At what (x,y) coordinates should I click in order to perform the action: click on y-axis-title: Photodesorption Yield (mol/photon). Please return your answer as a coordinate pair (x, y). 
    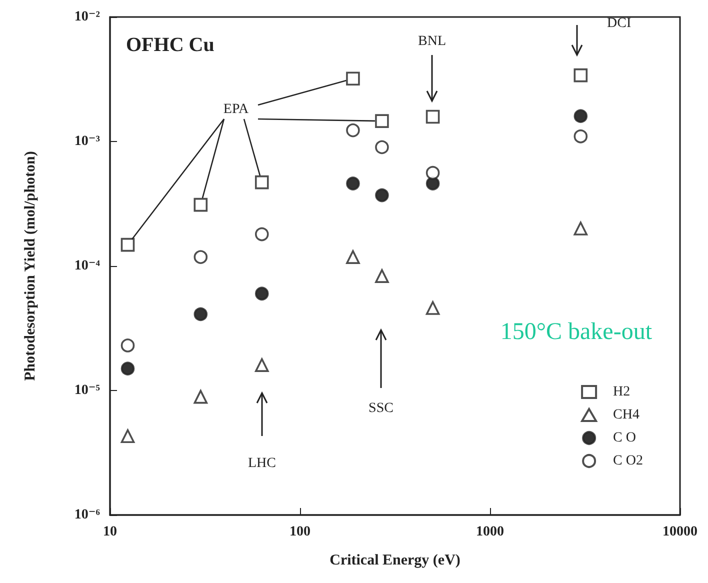
    Looking at the image, I should click on (30, 266).